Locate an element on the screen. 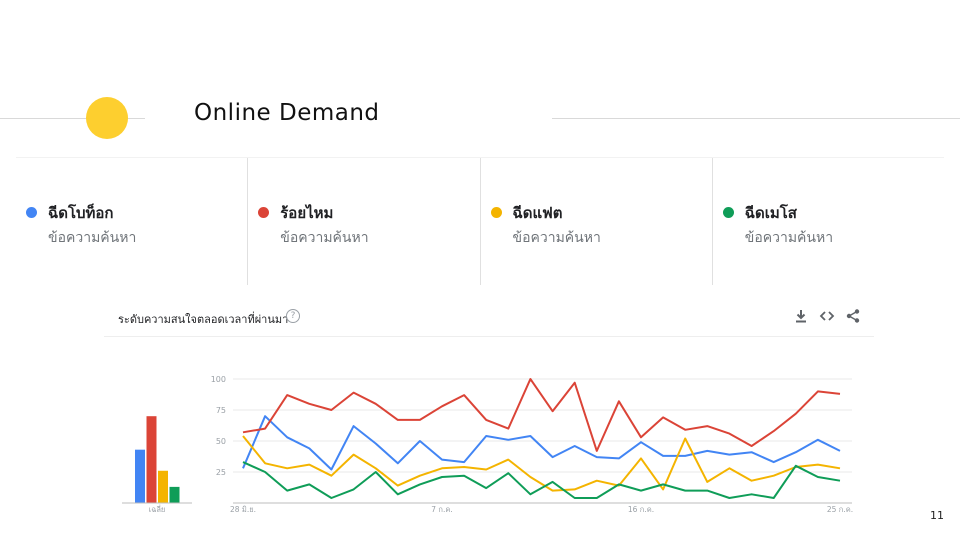 This screenshot has width=960, height=540. term-name: ฉีดเมโส is located at coordinates (770, 213).